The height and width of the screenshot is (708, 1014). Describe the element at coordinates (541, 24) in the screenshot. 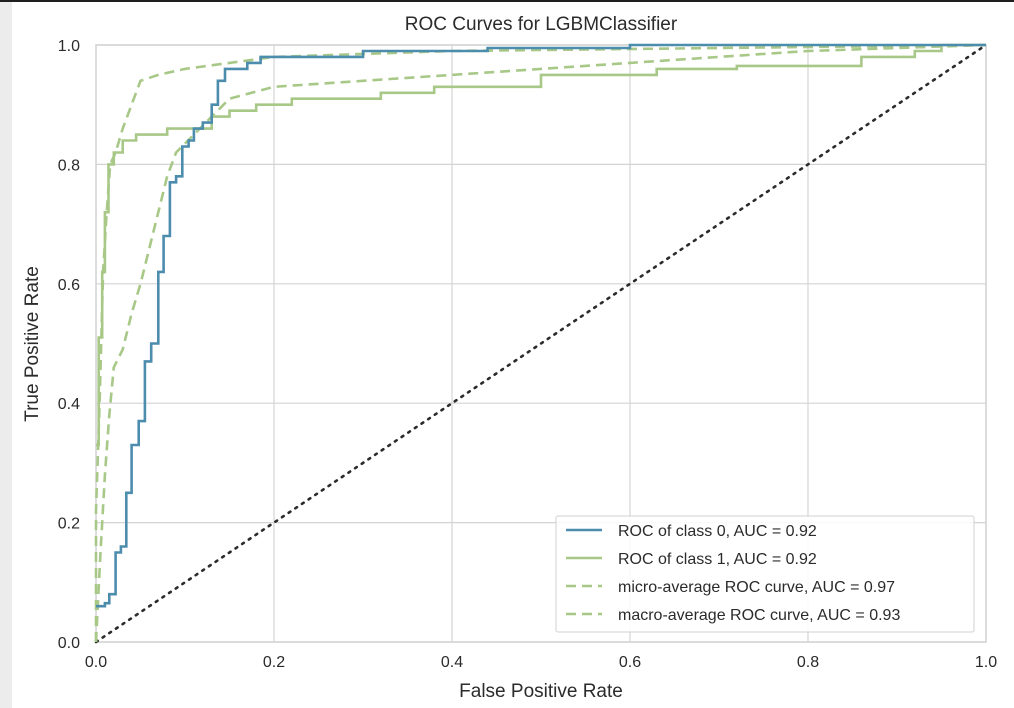

I see `chart-title: ROC Curves for LGBMClassifier` at that location.